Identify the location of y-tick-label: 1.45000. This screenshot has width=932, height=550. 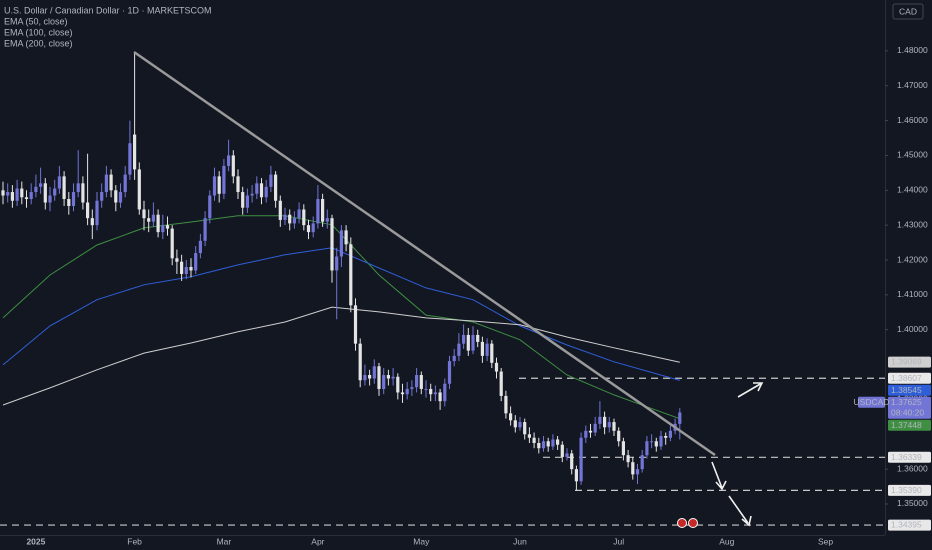
(912, 155).